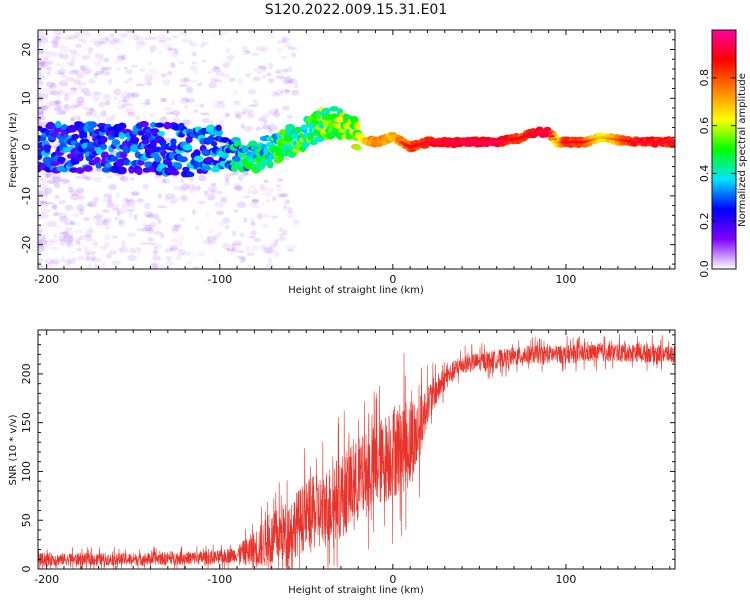 The height and width of the screenshot is (600, 750). Describe the element at coordinates (356, 142) in the screenshot. I see `spectrogram-ridge` at that location.